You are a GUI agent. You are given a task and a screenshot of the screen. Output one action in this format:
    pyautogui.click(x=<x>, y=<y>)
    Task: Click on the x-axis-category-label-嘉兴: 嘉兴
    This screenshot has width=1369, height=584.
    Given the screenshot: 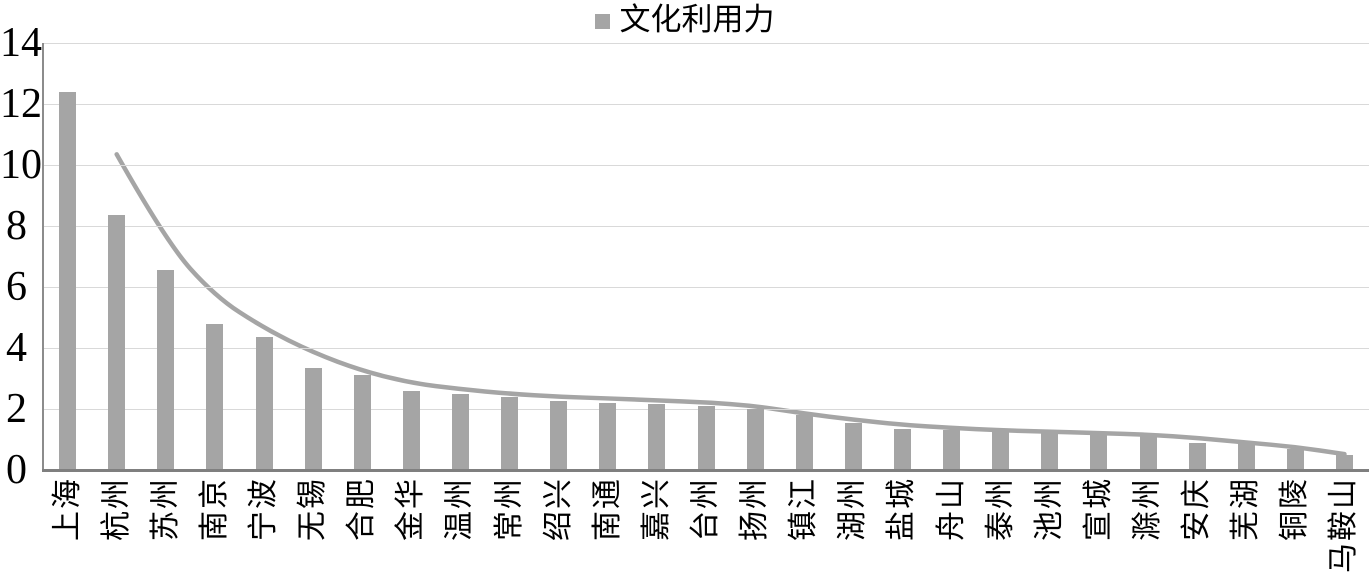 What is the action you would take?
    pyautogui.click(x=656, y=509)
    